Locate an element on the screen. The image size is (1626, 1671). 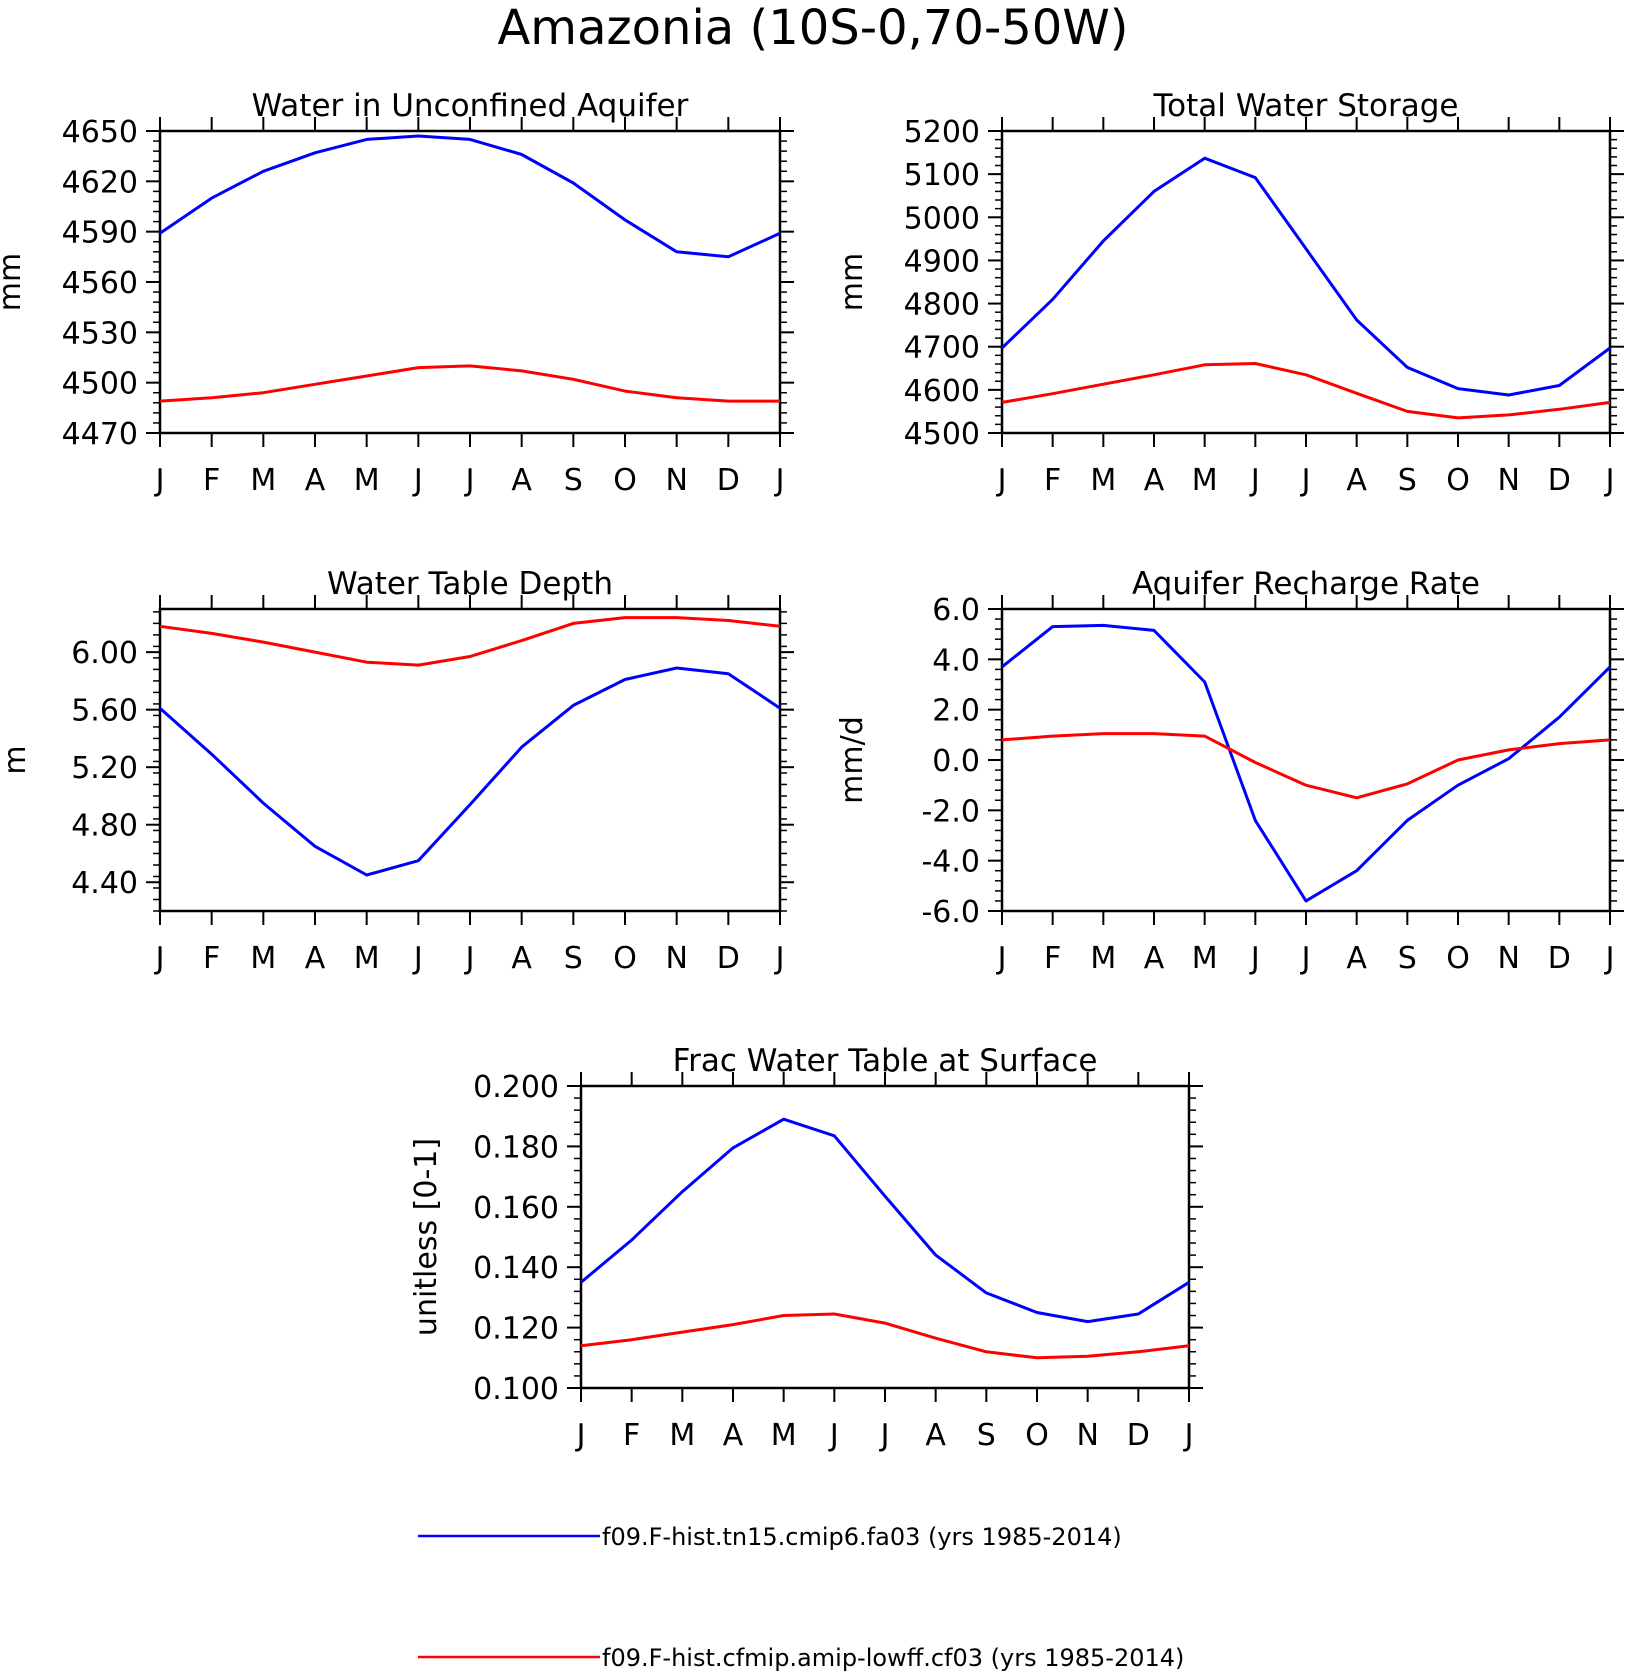
y-tick-label: 4620 is located at coordinates (100, 182).